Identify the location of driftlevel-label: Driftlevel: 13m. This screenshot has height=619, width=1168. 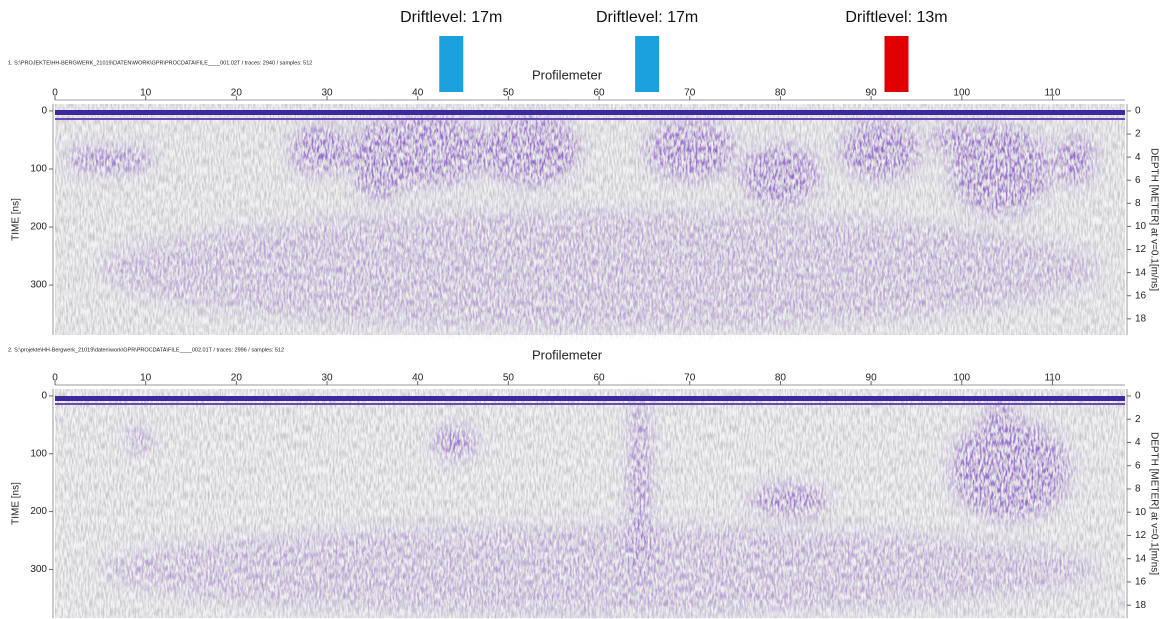
(896, 17).